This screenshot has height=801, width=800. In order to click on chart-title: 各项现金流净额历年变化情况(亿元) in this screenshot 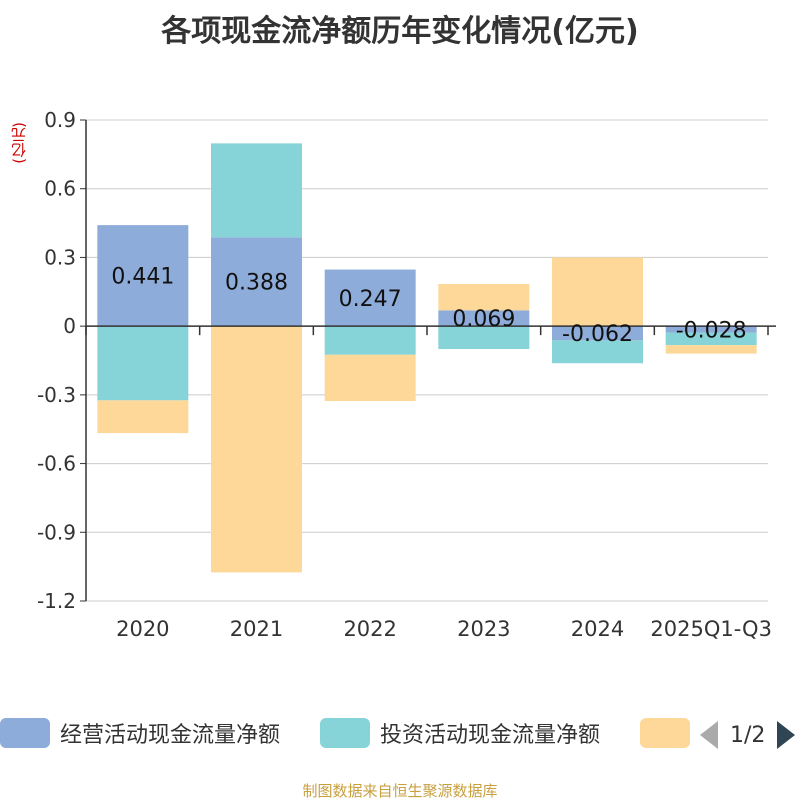, I will do `click(400, 31)`.